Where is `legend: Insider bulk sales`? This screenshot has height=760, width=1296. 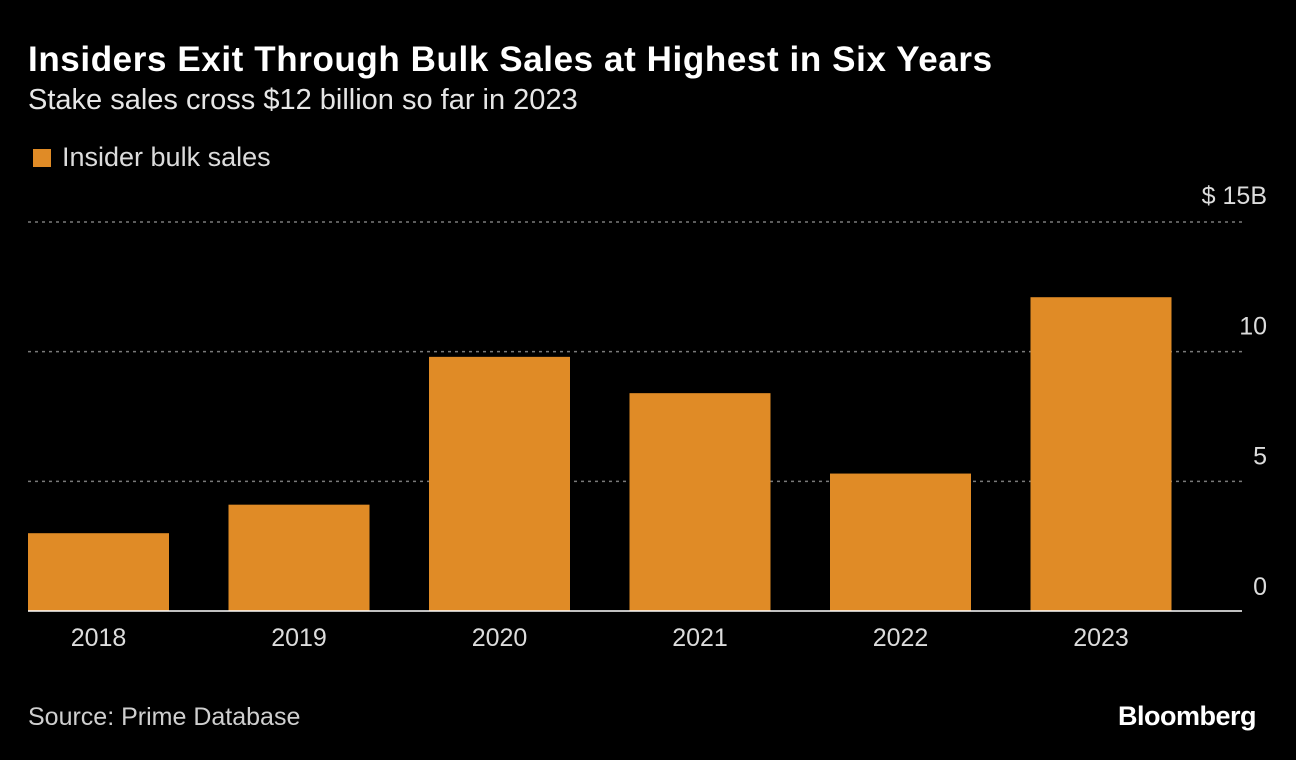
legend: Insider bulk sales is located at coordinates (152, 157).